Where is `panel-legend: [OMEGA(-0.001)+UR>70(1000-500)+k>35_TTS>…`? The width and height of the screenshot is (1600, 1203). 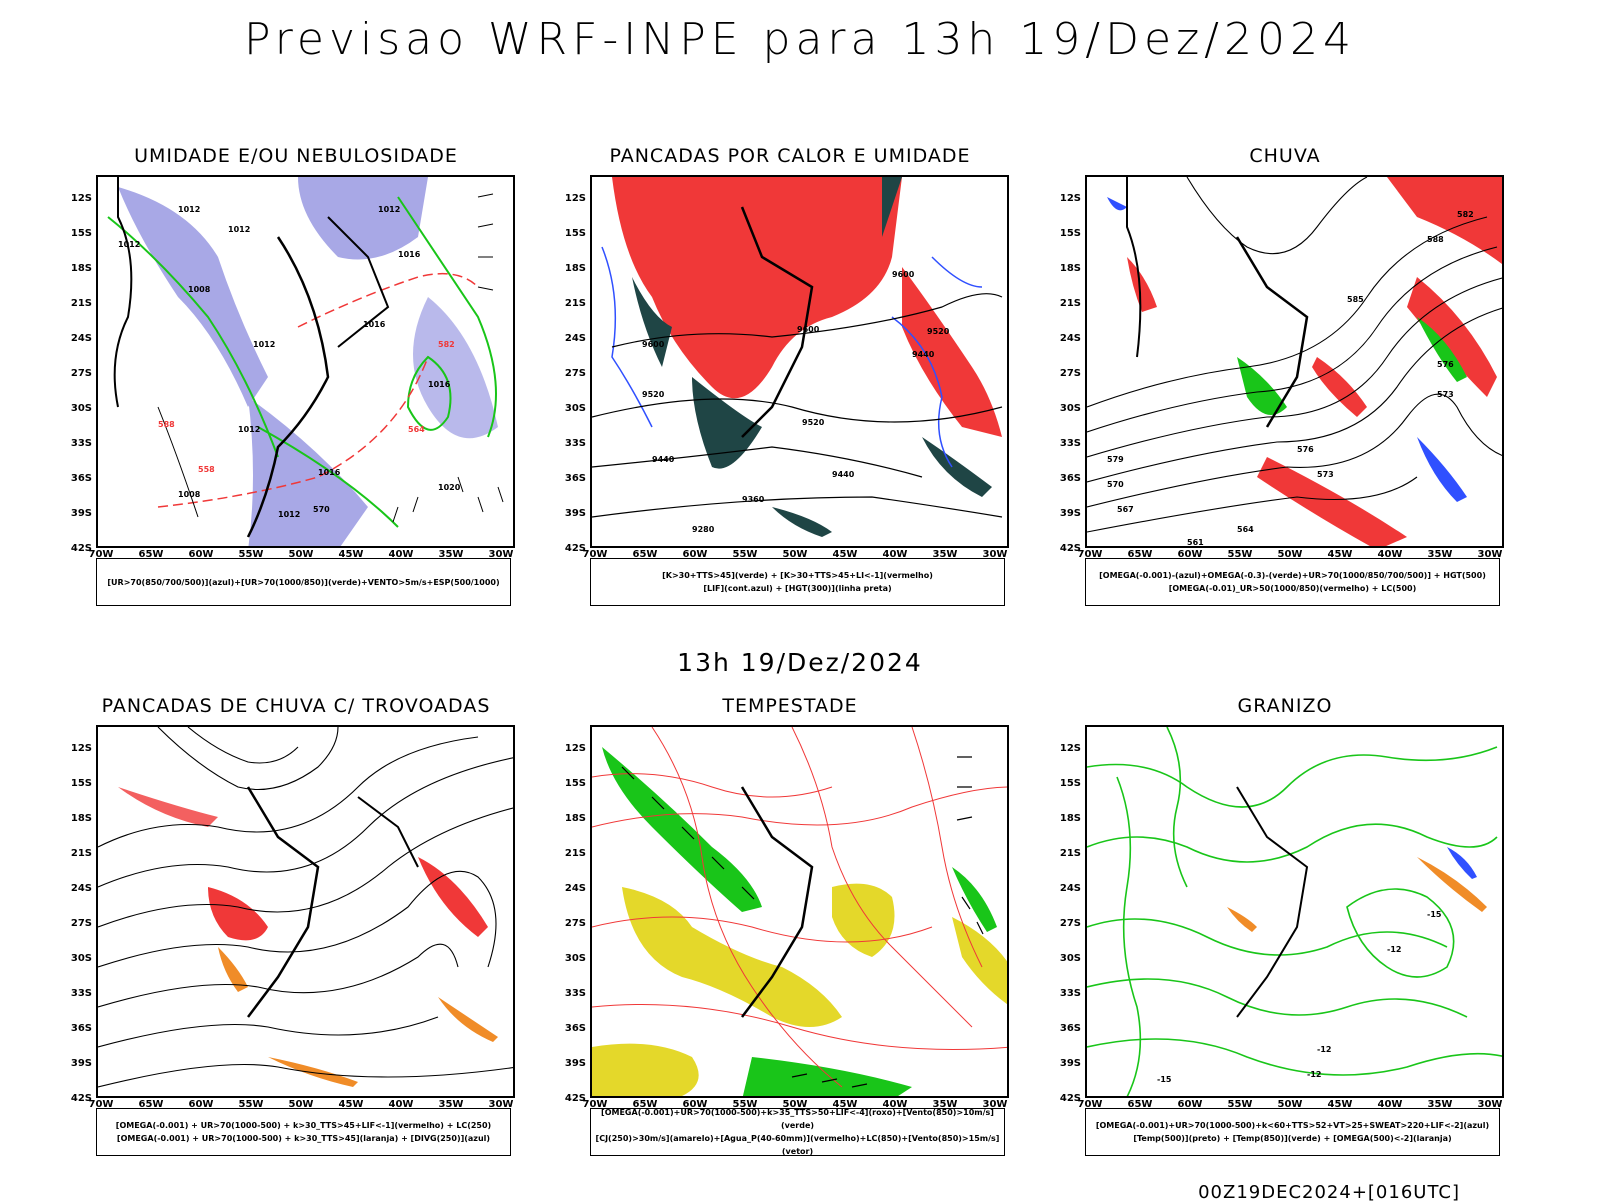
panel-legend: [OMEGA(-0.001)+UR>70(1000-500)+k>35_TTS>… is located at coordinates (797, 1132).